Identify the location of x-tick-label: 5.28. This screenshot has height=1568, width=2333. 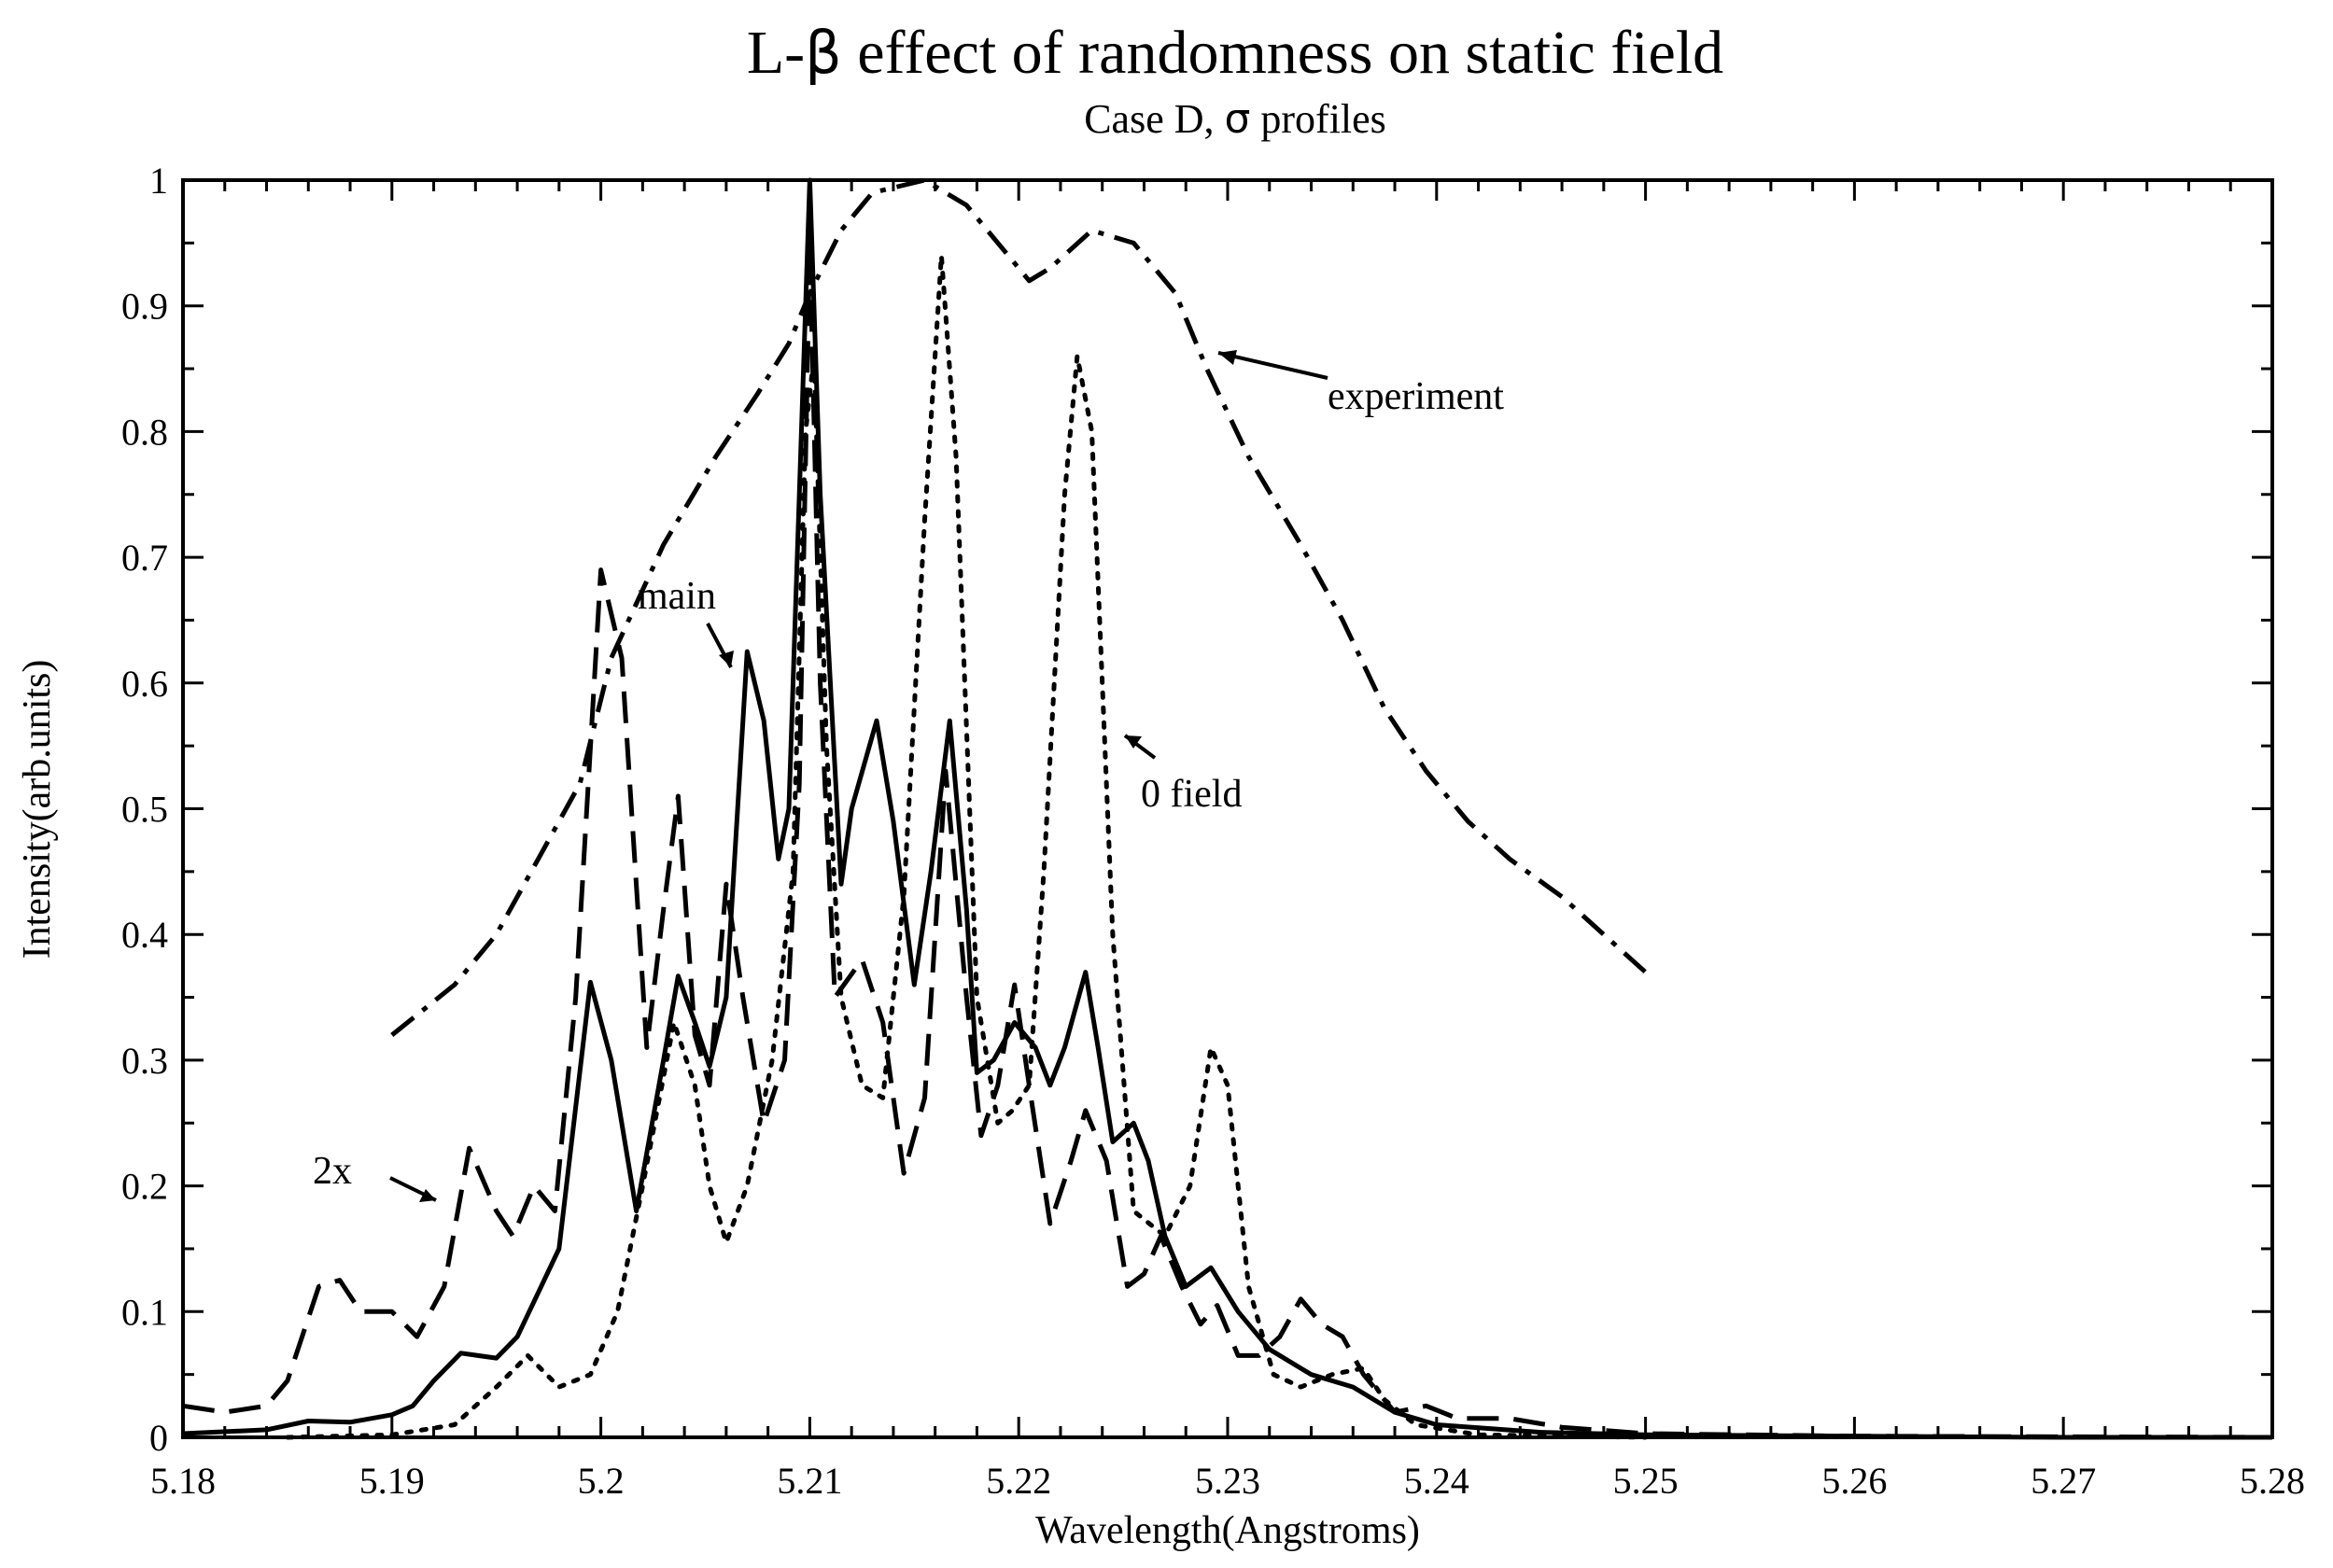
(2272, 1481).